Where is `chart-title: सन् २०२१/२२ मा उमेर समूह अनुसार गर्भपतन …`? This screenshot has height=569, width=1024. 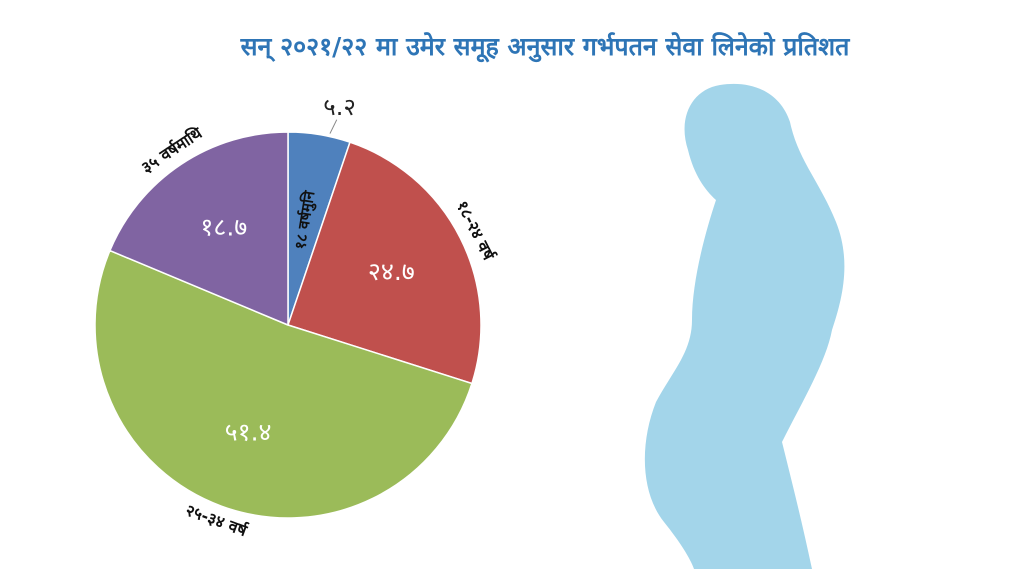 chart-title: सन् २०२१/२२ मा उमेर समूह अनुसार गर्भपतन … is located at coordinates (545, 47).